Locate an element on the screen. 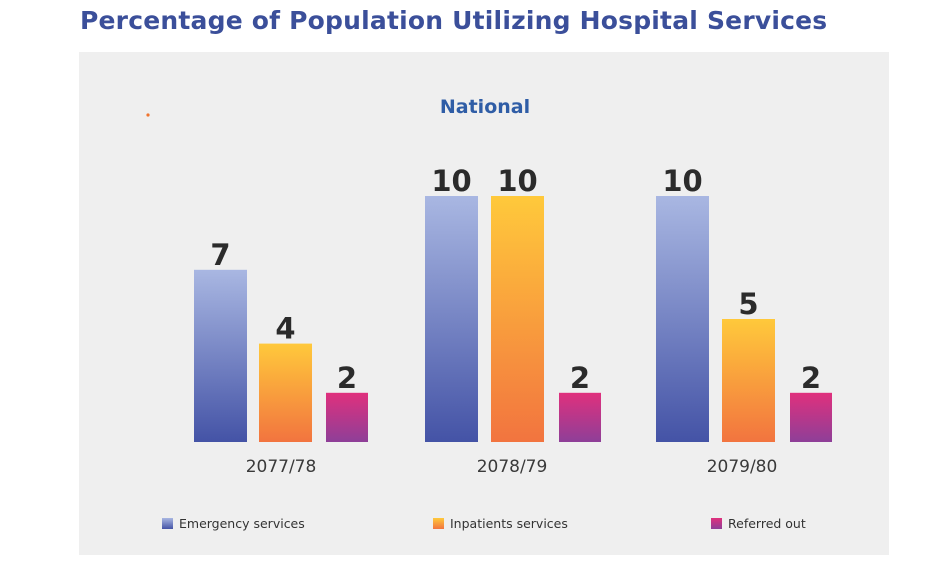 The width and height of the screenshot is (935, 563). data-label-referred-2079-80: 2 is located at coordinates (811, 378).